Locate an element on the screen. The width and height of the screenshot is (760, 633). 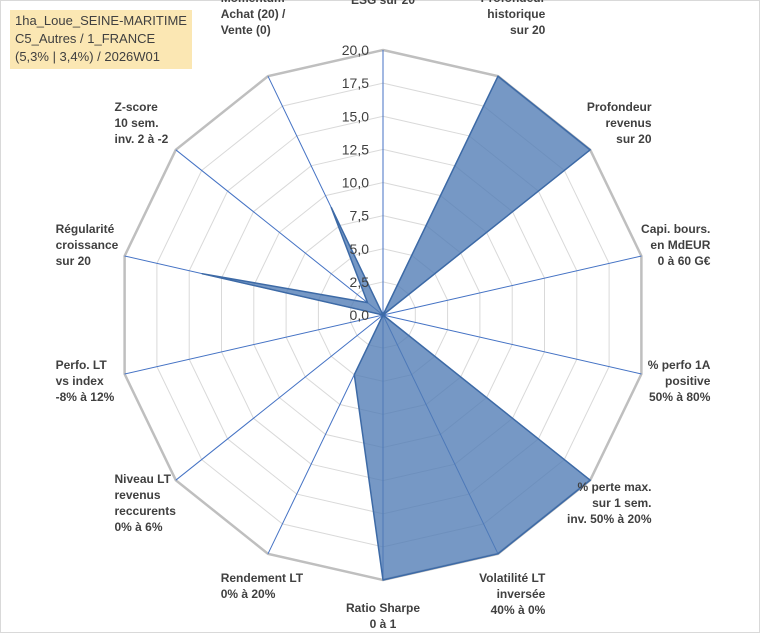
tick-label: 7,5 is located at coordinates (360, 216).